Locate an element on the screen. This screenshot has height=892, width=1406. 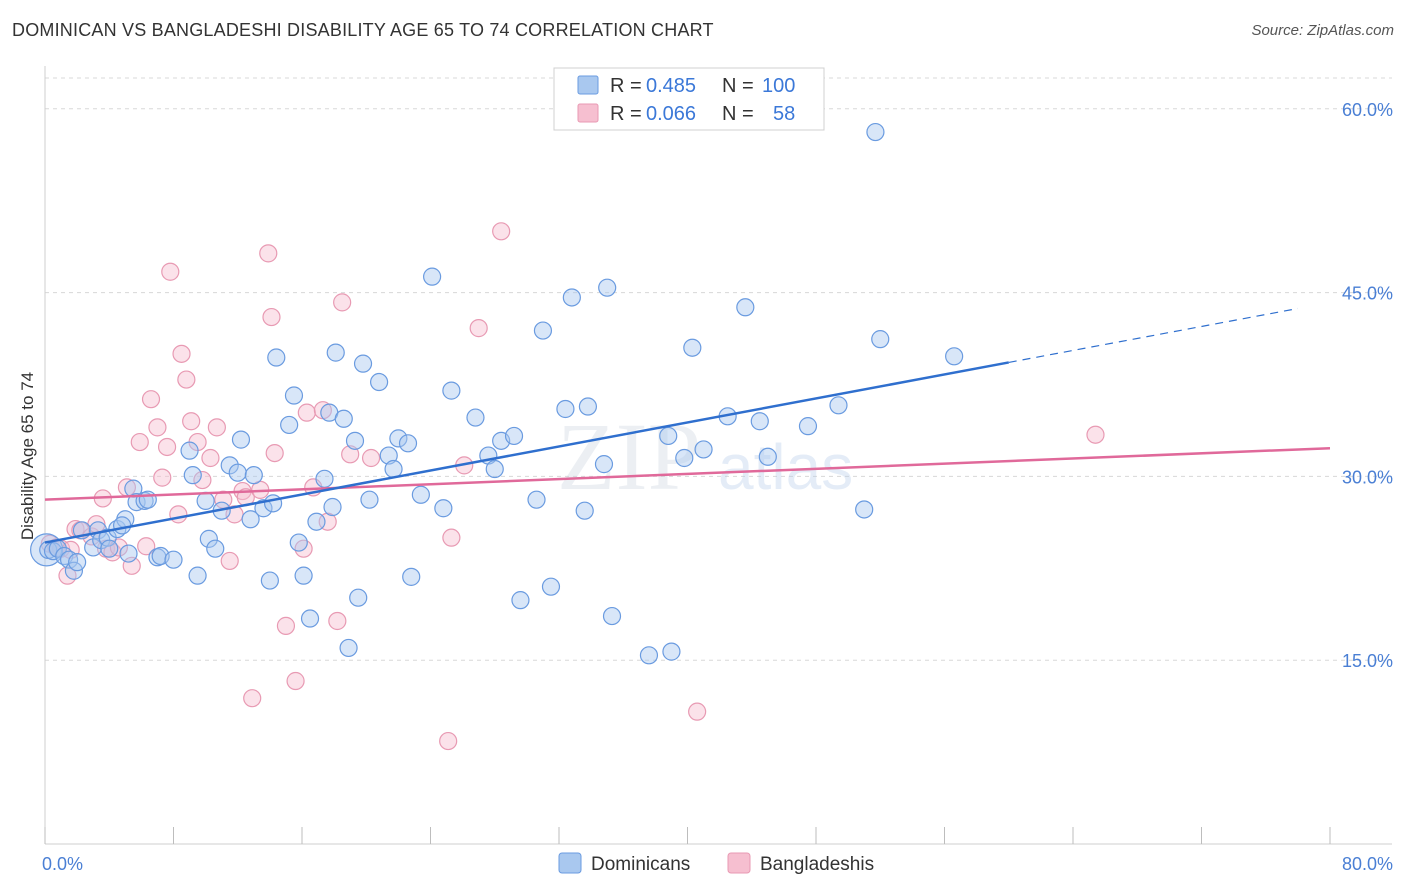
trend-line-dominicans is located at coordinates (526, 452).